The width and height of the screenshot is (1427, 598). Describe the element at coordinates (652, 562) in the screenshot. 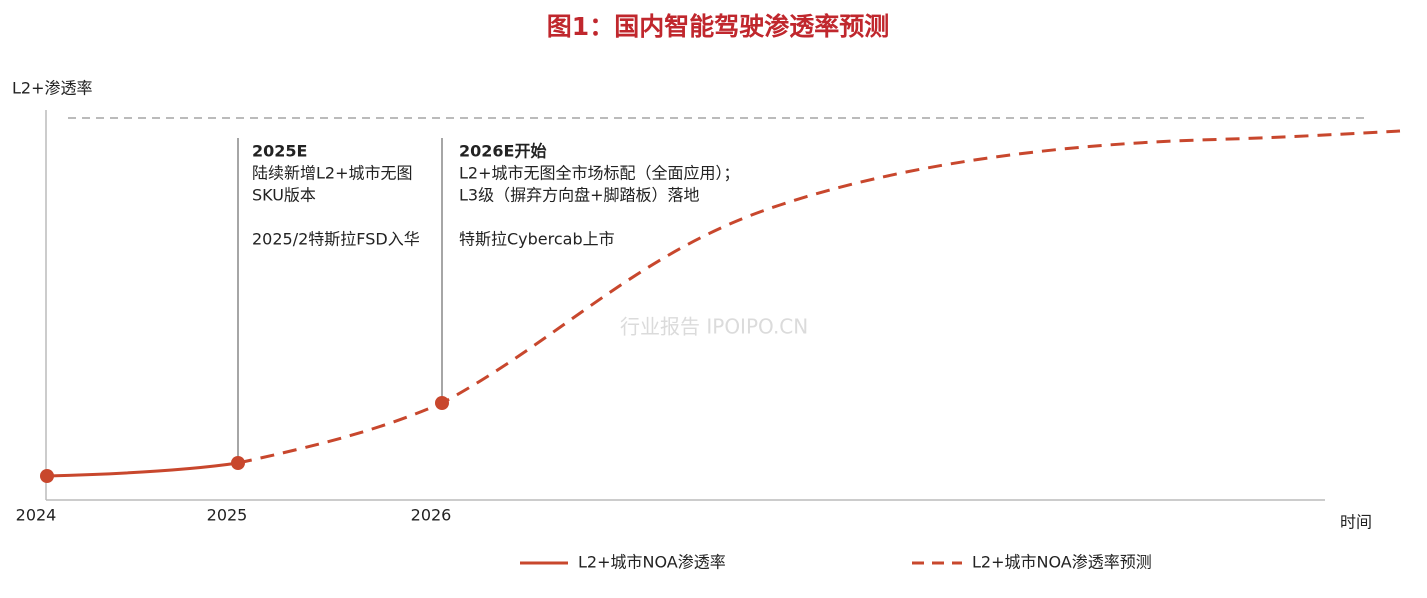

I see `legend-label: L2+城市NOA渗透率` at that location.